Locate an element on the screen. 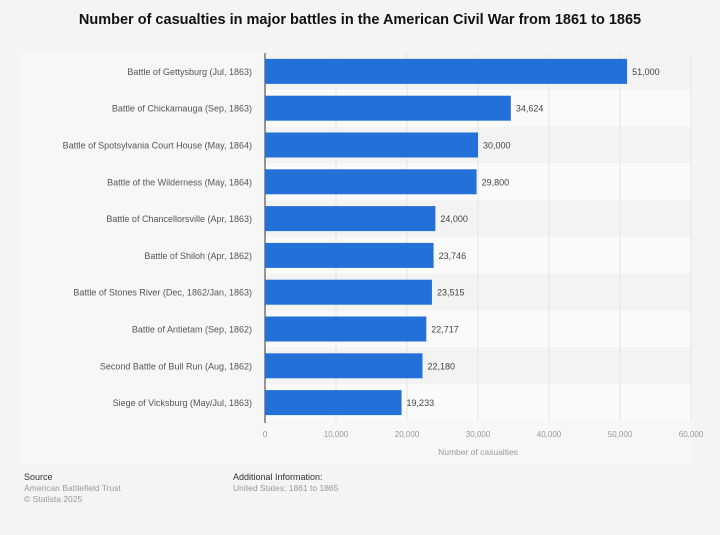  bar-value-label: 22,717 is located at coordinates (445, 330).